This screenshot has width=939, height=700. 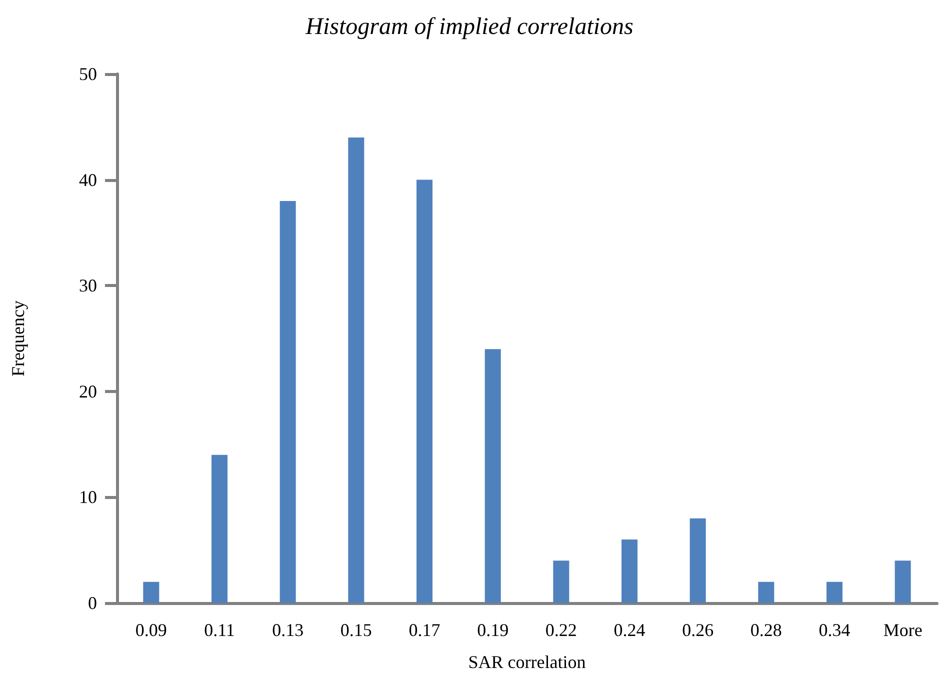 What do you see at coordinates (834, 630) in the screenshot?
I see `x-tick-label: 0.34` at bounding box center [834, 630].